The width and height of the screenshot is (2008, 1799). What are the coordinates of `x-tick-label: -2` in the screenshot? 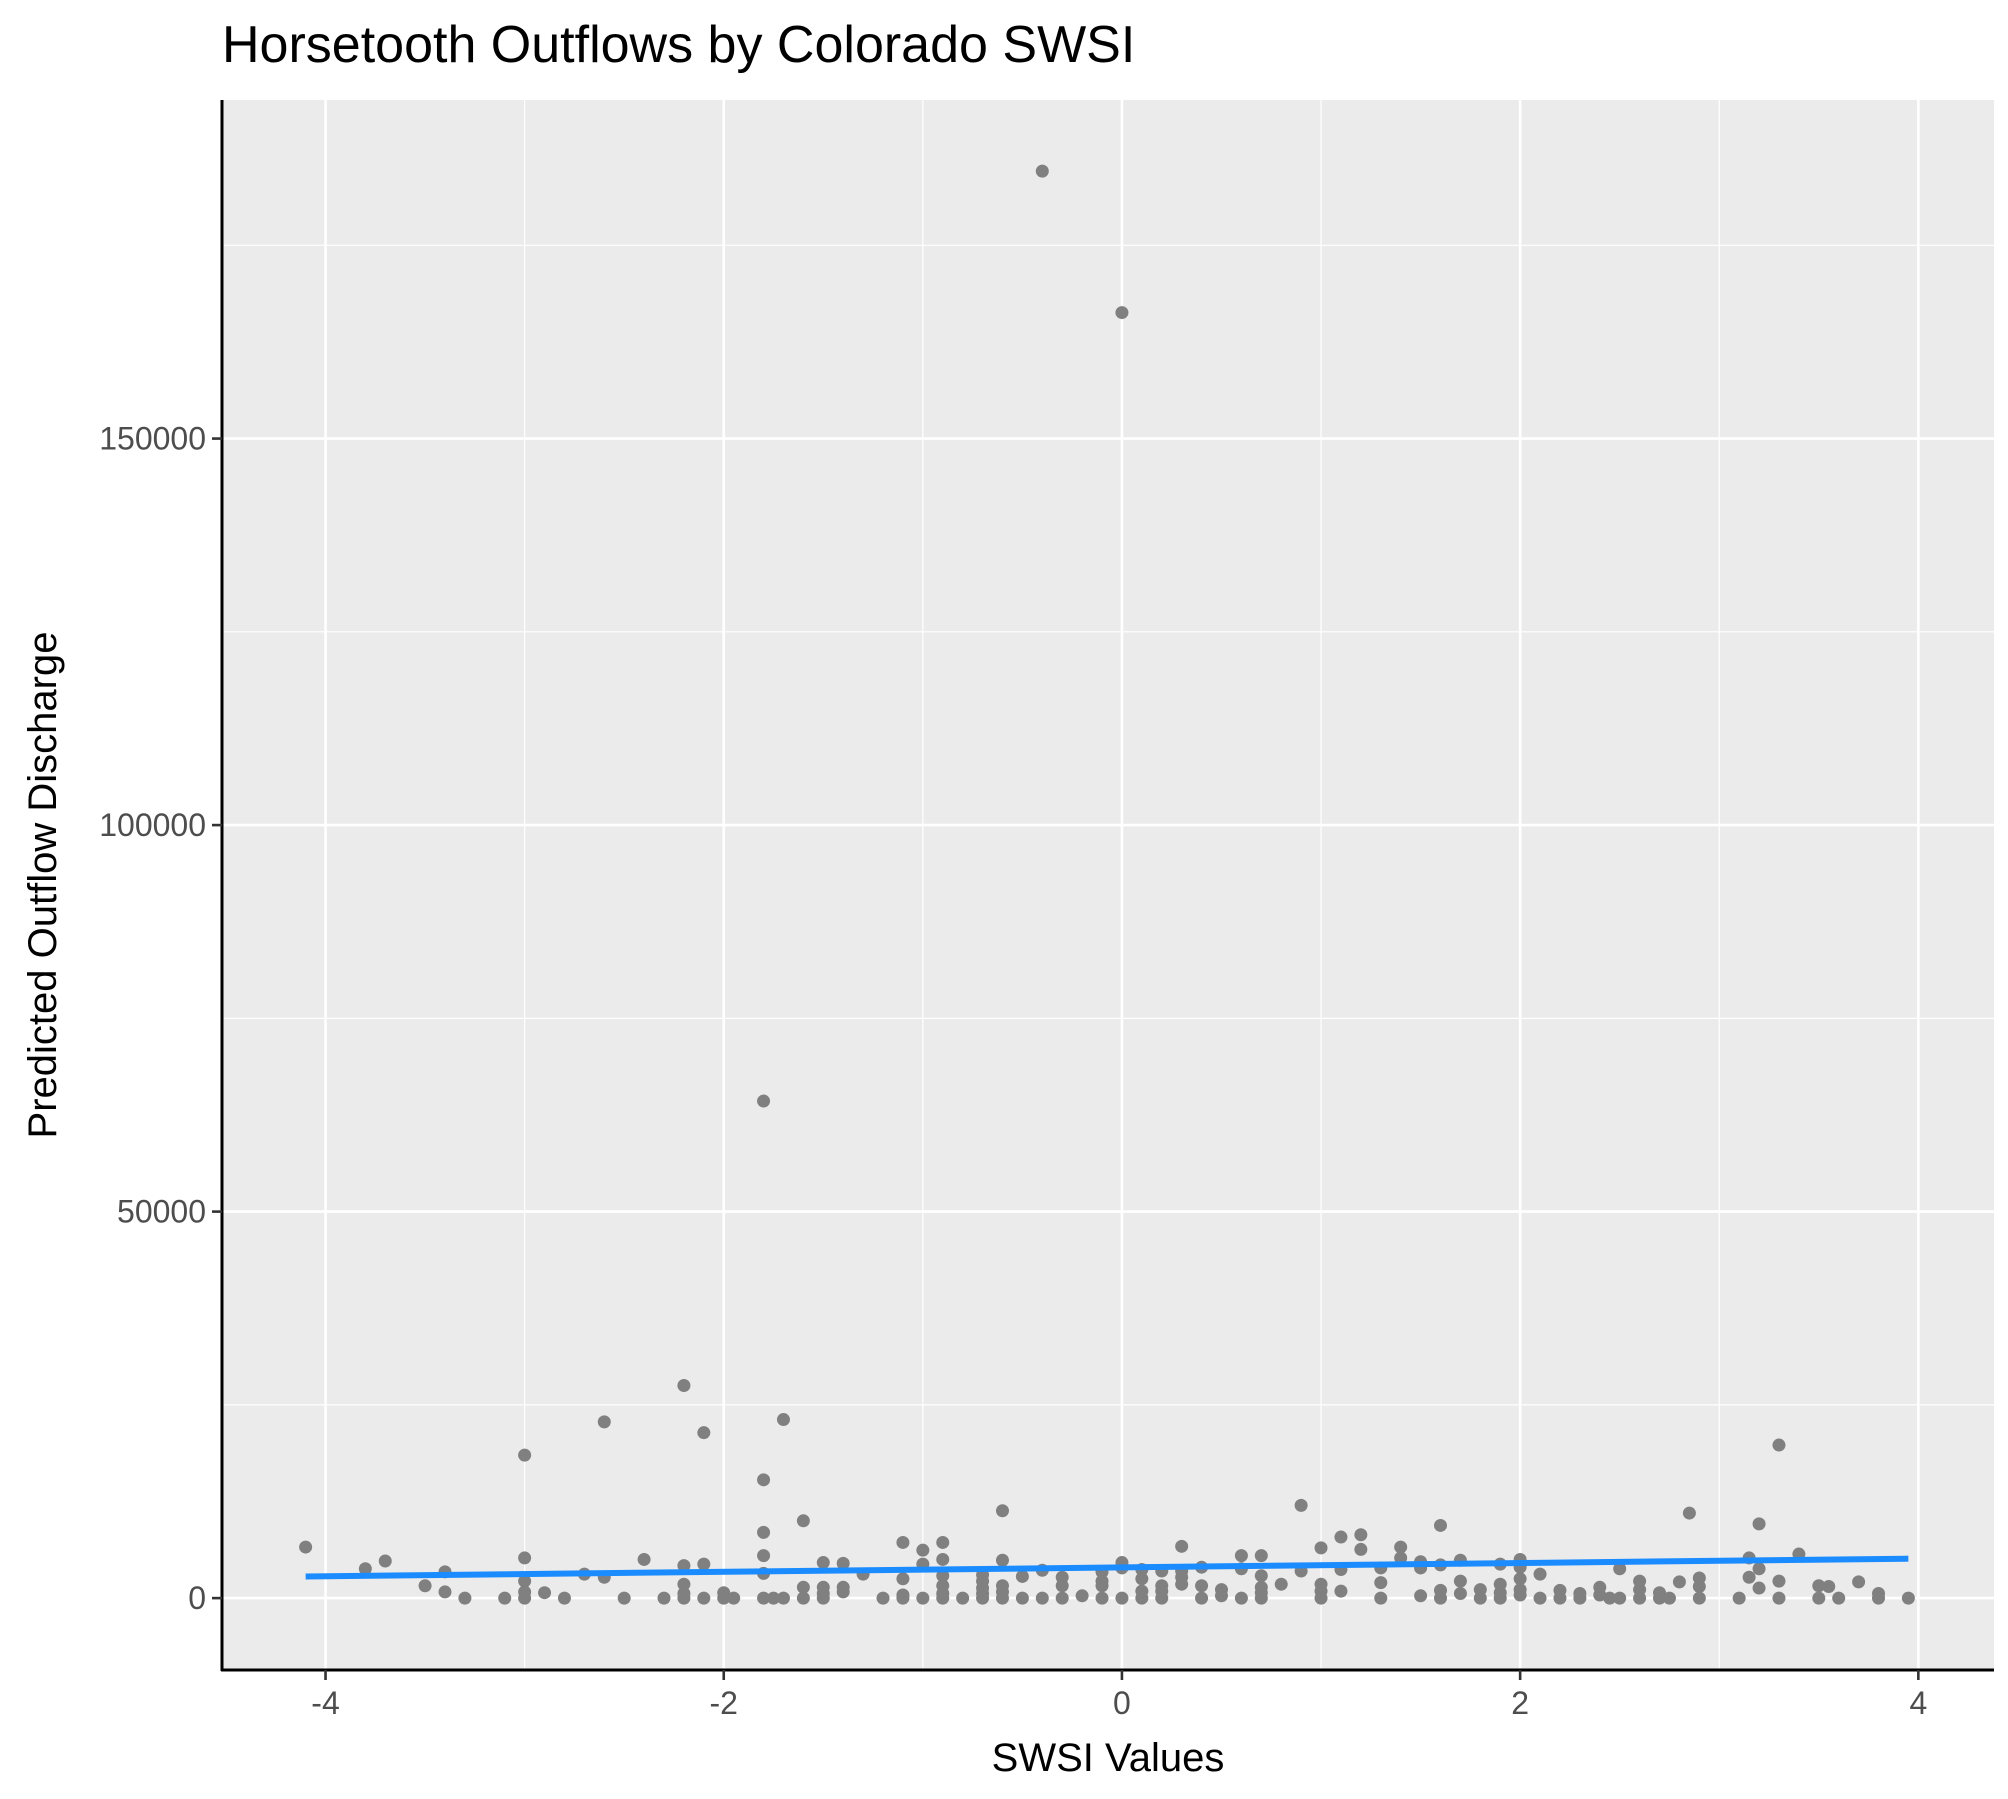 It's located at (724, 1703).